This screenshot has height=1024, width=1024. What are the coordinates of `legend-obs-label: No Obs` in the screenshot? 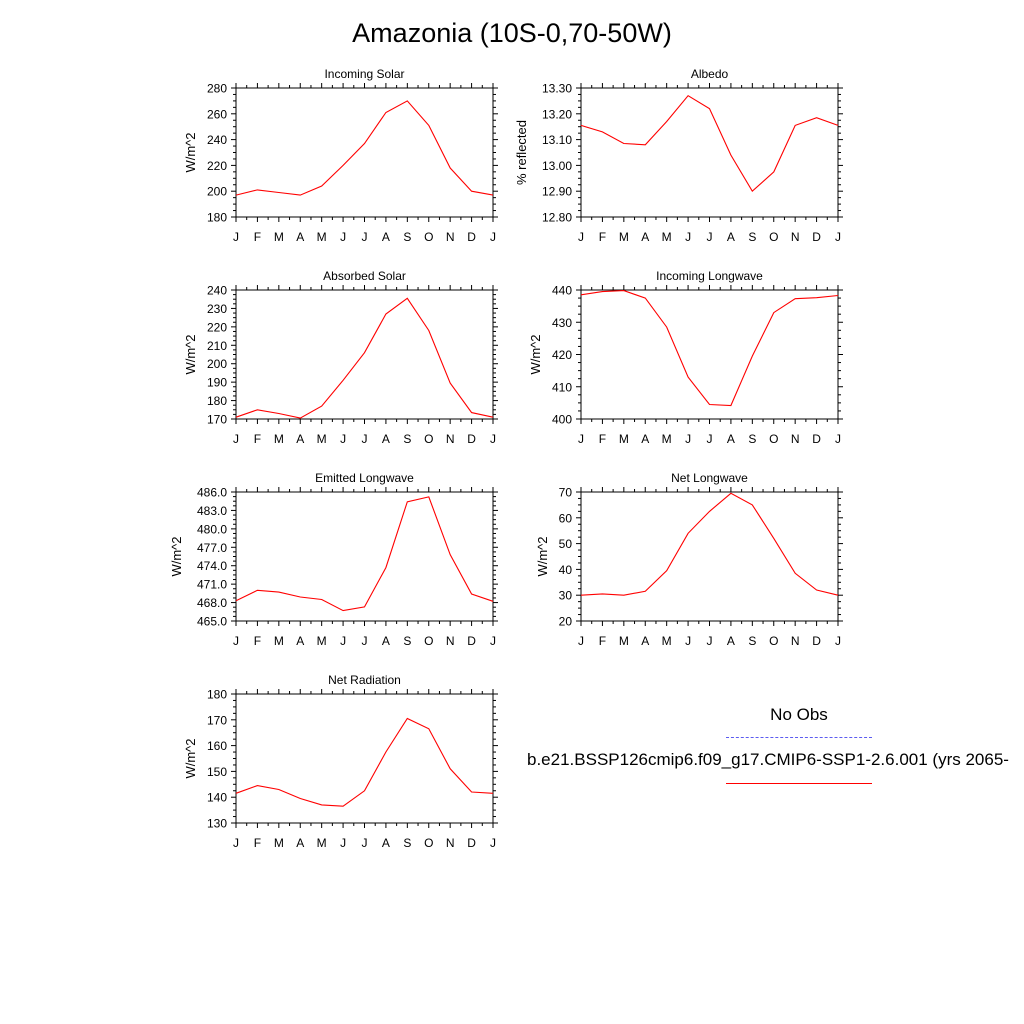 It's located at (799, 714).